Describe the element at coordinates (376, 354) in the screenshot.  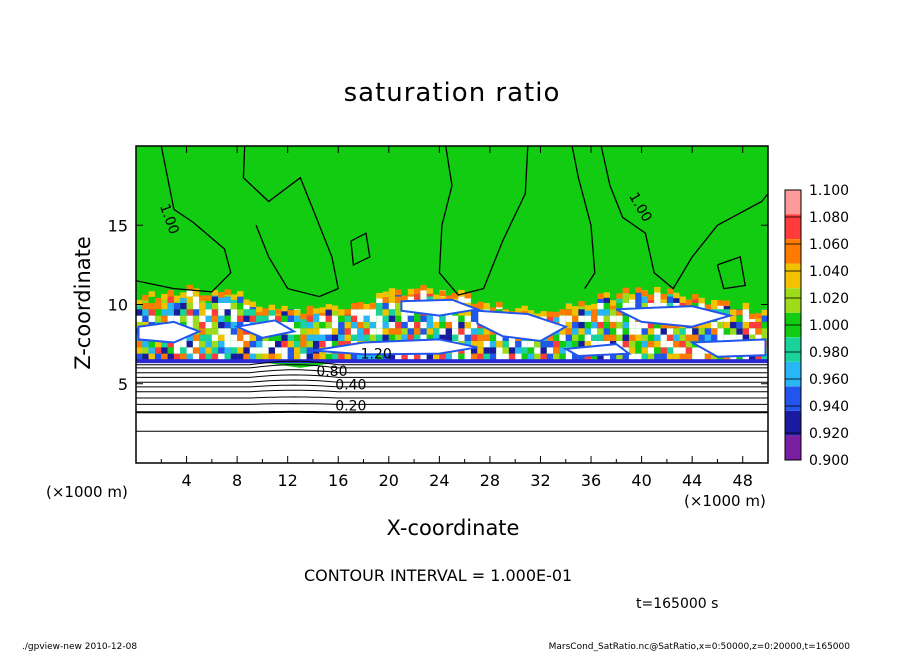
I see `contour-label: 1.20` at that location.